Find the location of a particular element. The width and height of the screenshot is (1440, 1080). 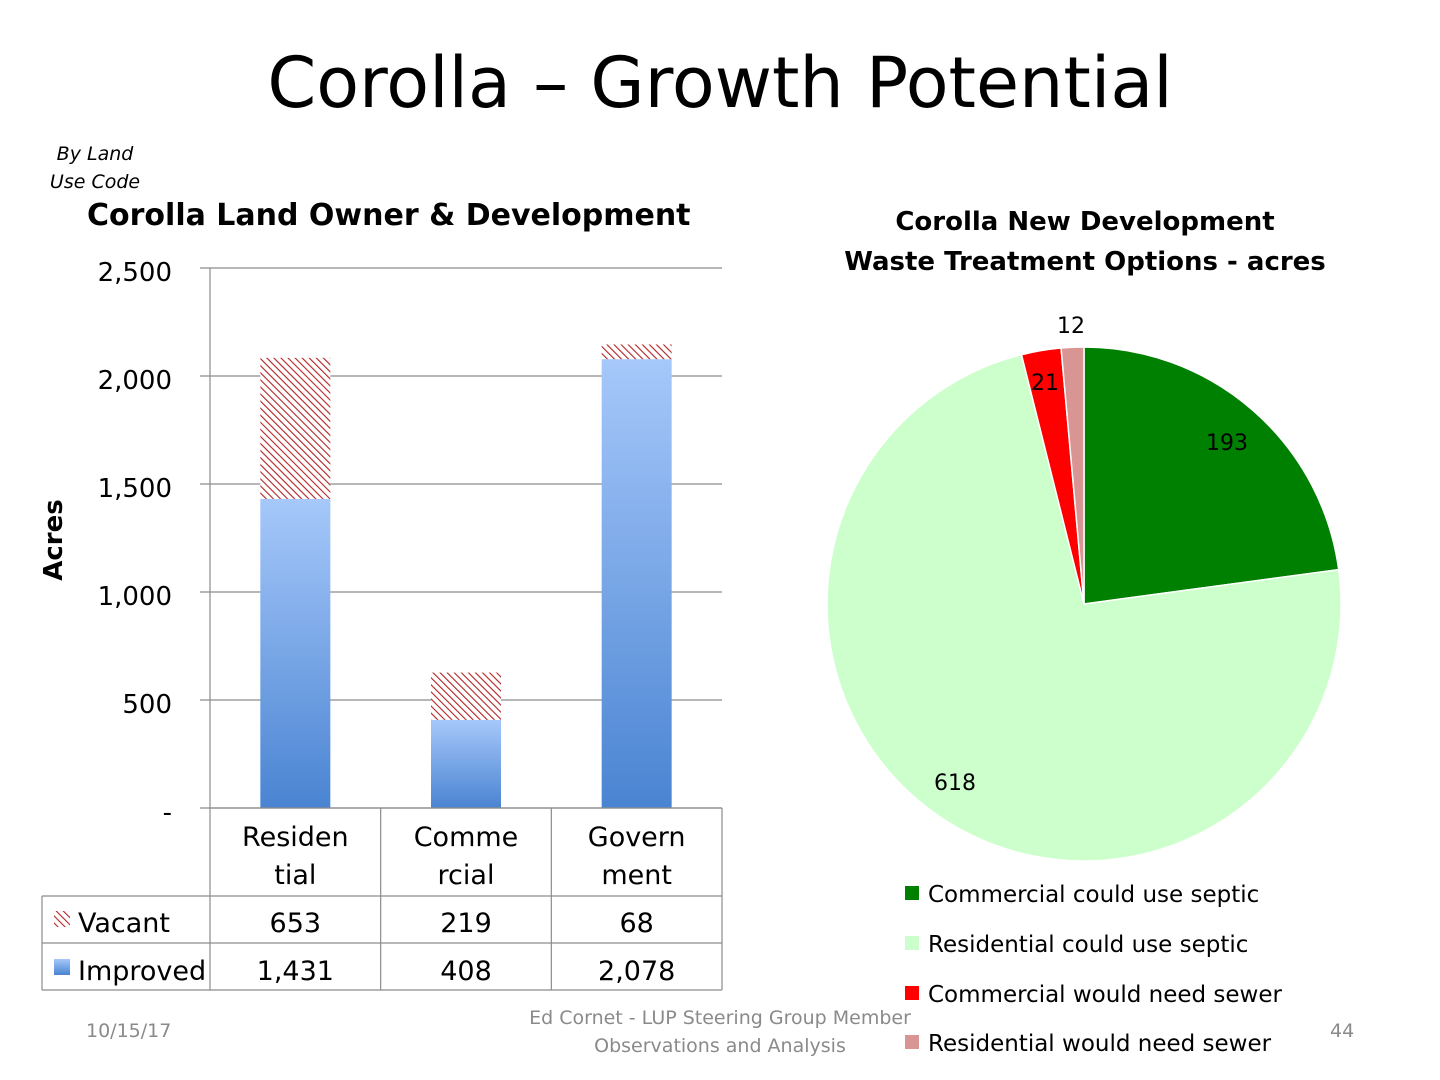

bar-y-tick-label: 1,000 is located at coordinates (135, 597).